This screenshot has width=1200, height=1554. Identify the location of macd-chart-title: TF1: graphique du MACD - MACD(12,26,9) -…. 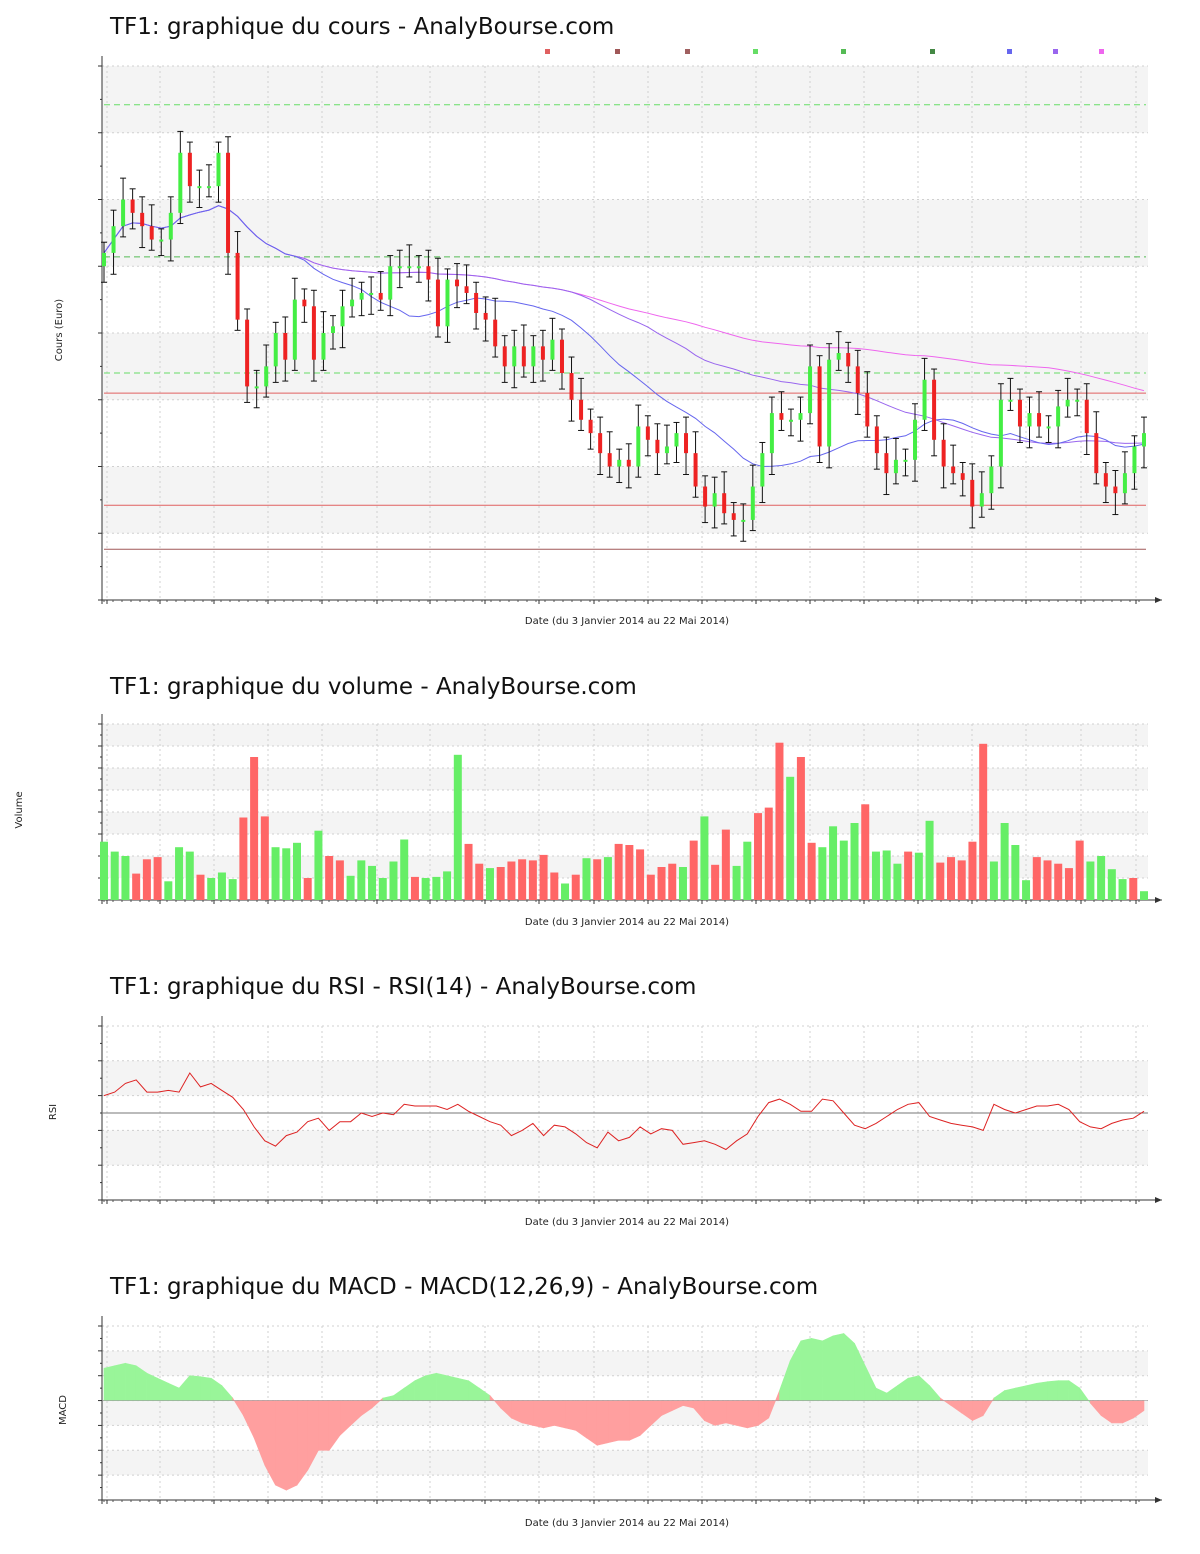
(463, 1287).